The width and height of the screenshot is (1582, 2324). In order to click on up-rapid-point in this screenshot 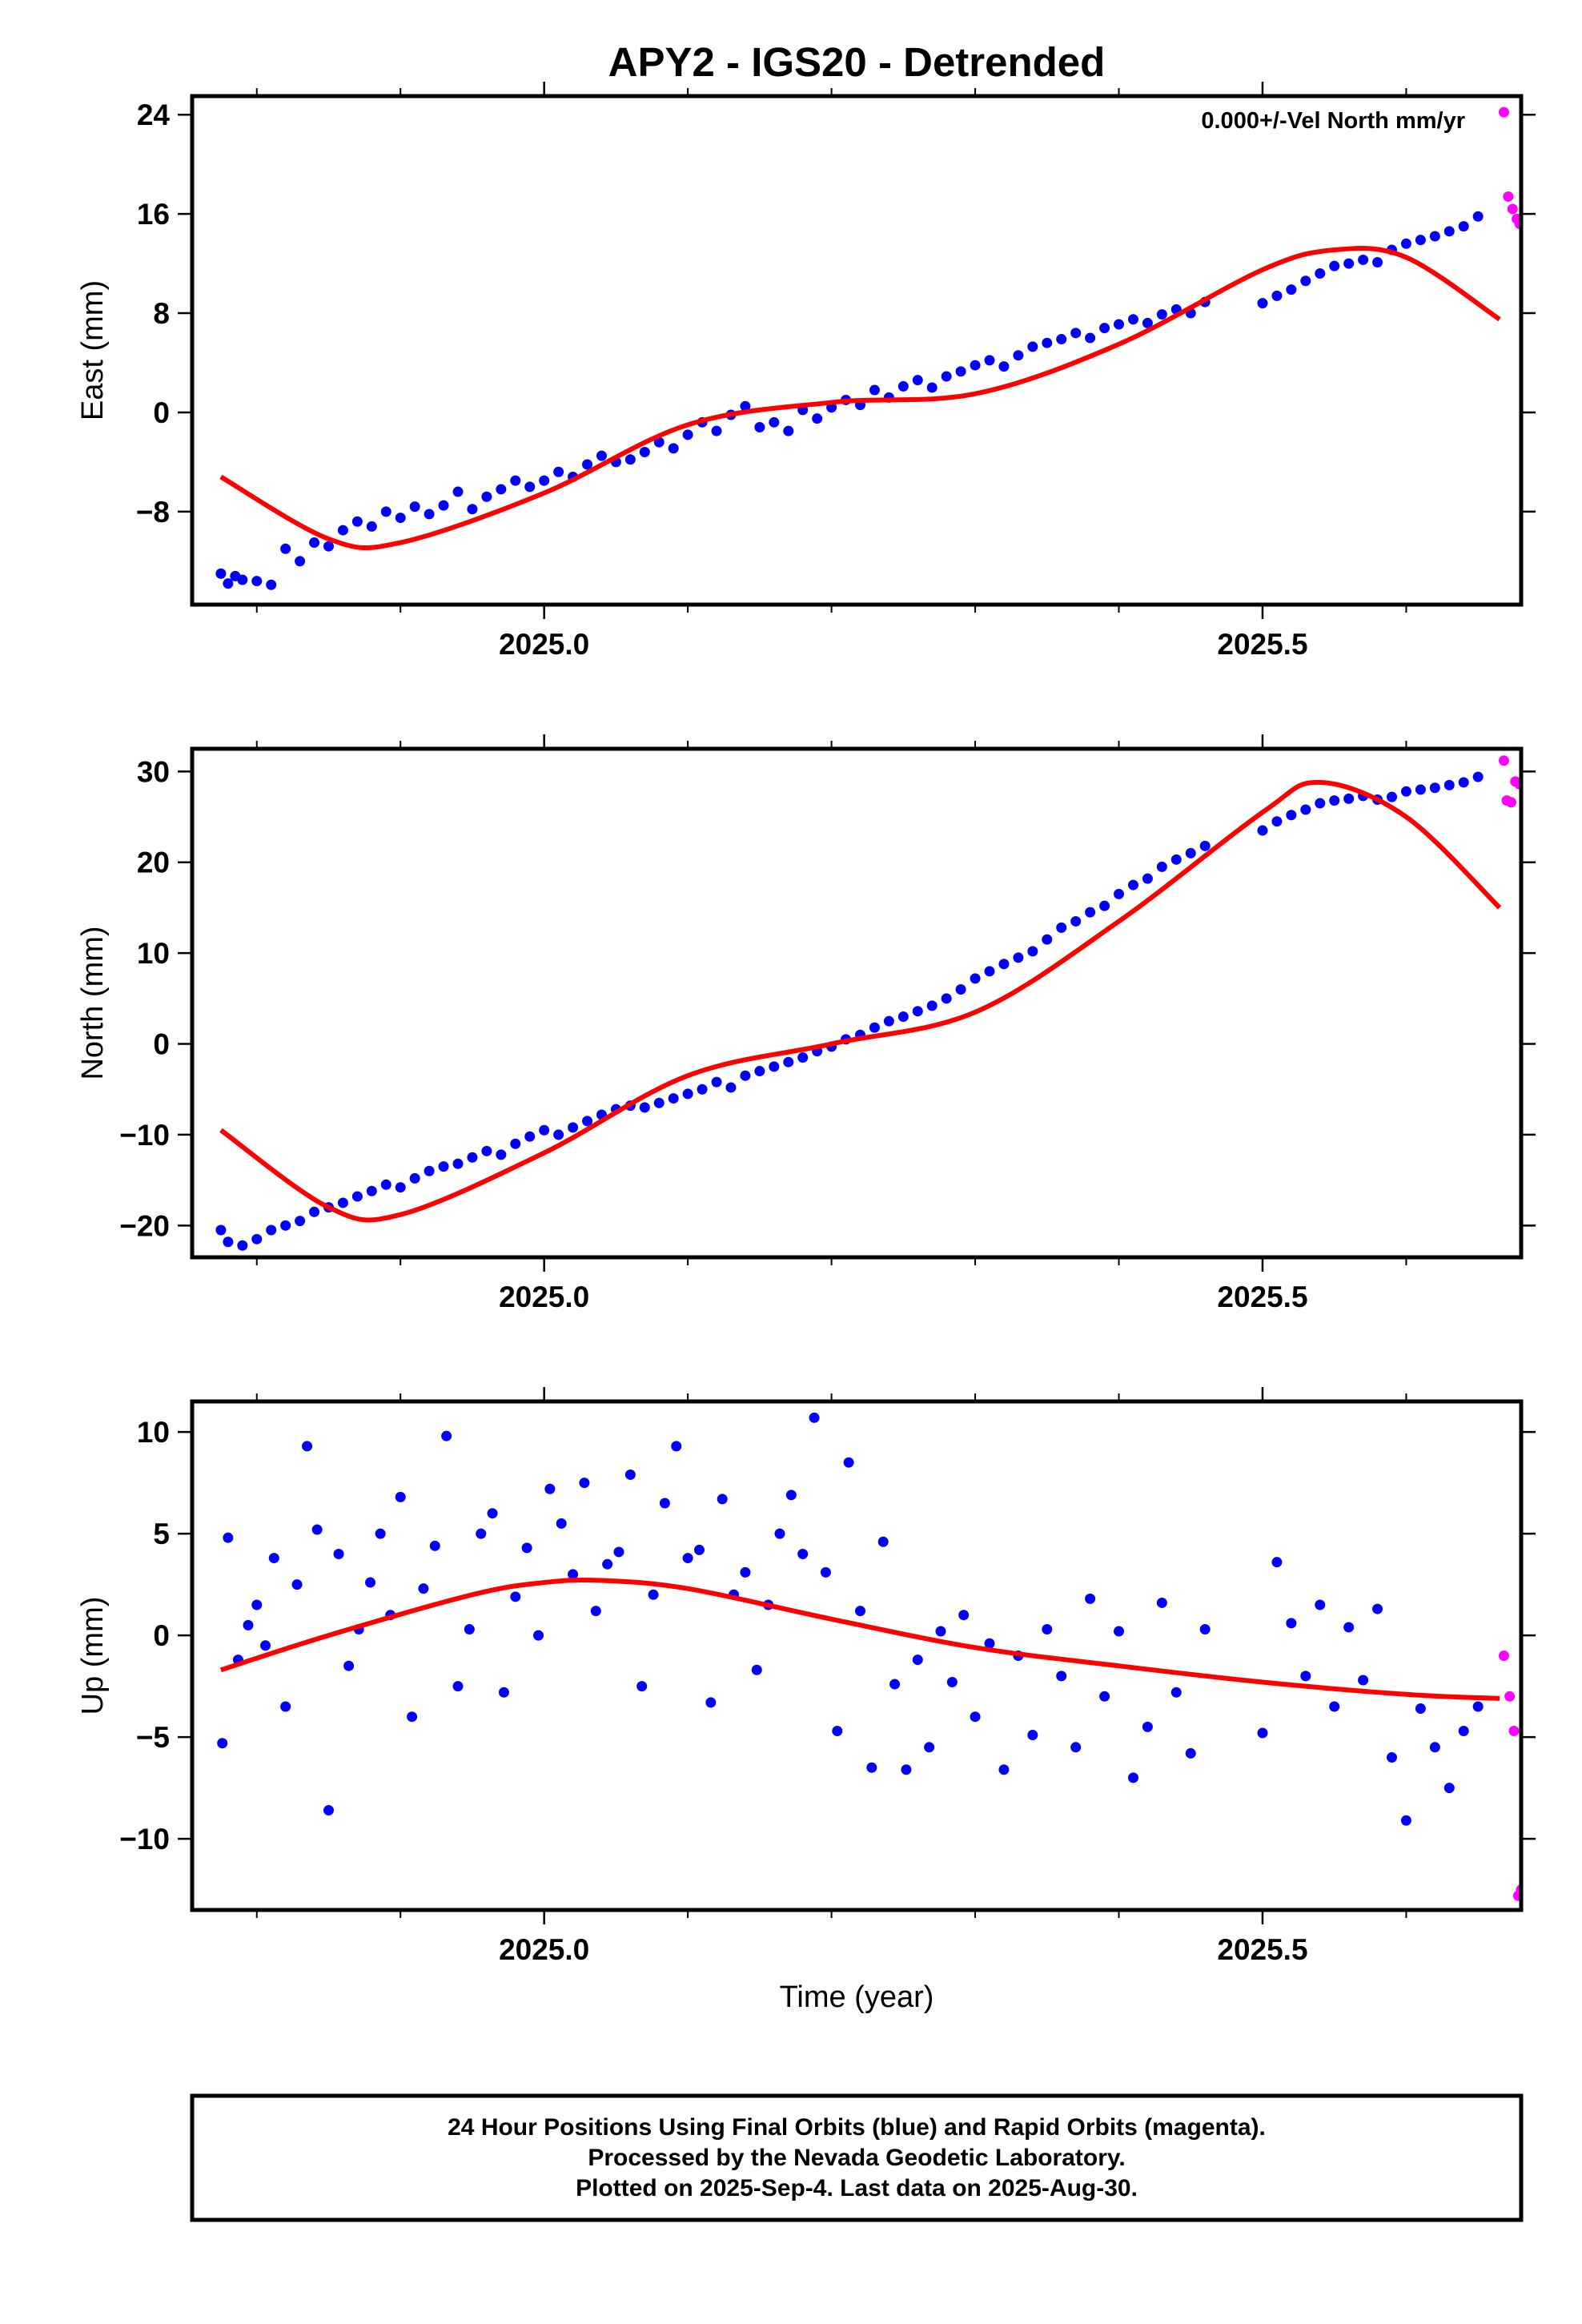, I will do `click(1510, 1696)`.